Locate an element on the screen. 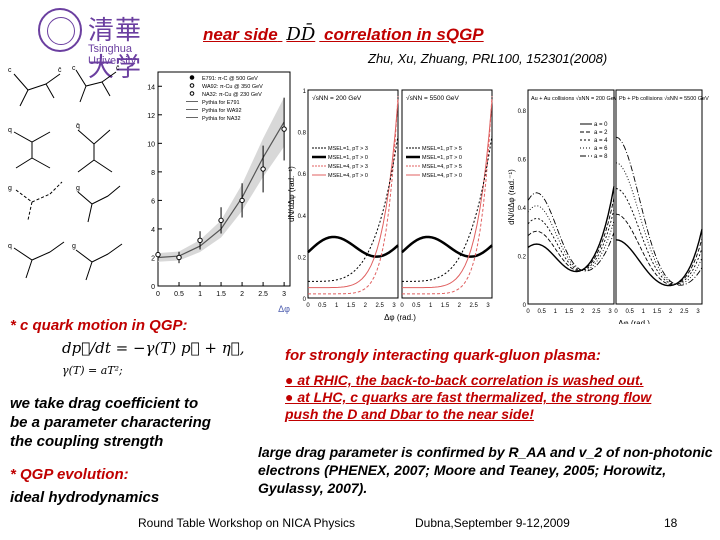 This screenshot has height=540, width=720. left-plot-frame is located at coordinates (224, 179).